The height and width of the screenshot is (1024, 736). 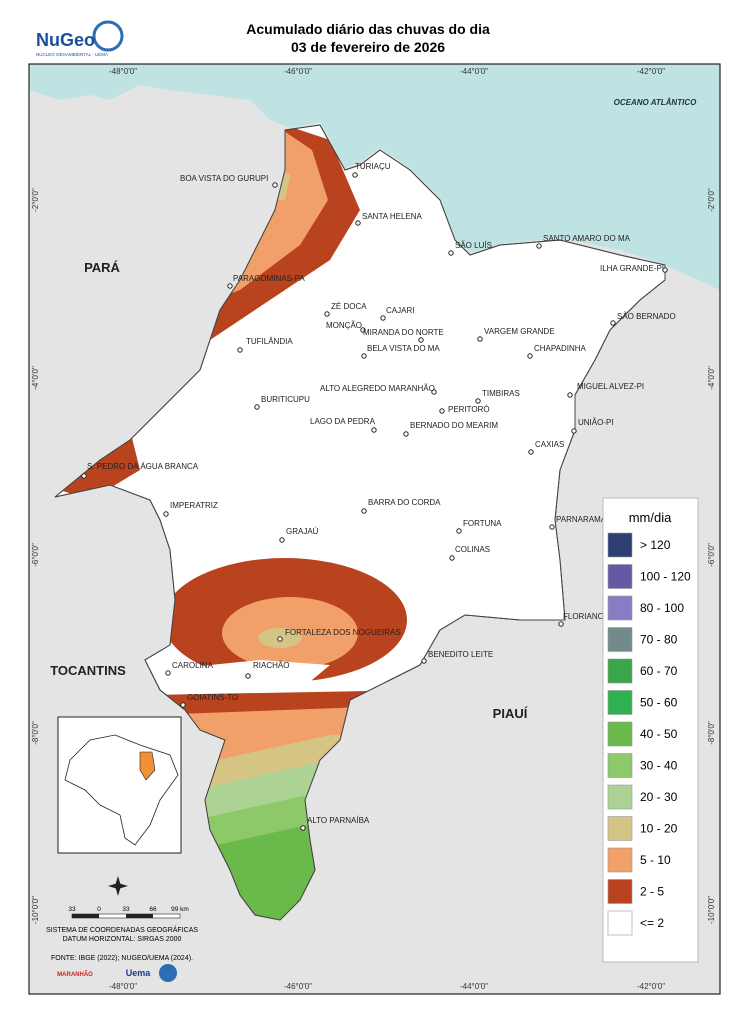 I want to click on crs-text: SISTEMA DE COORDENADAS GEOGRÁFICAS, so click(x=122, y=929).